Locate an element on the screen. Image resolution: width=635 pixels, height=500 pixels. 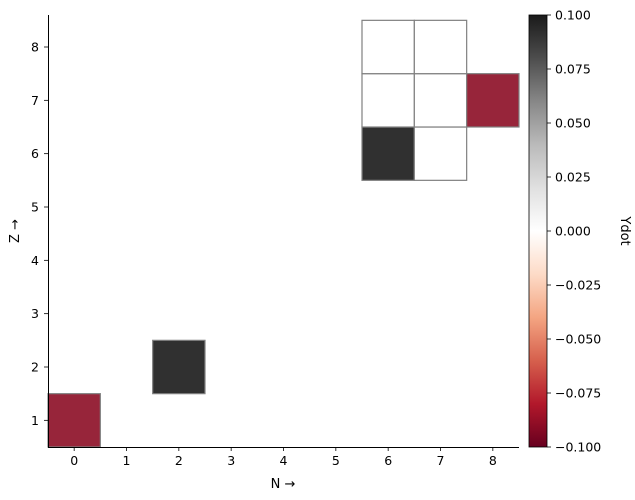
x-axis-title: N → is located at coordinates (283, 484).